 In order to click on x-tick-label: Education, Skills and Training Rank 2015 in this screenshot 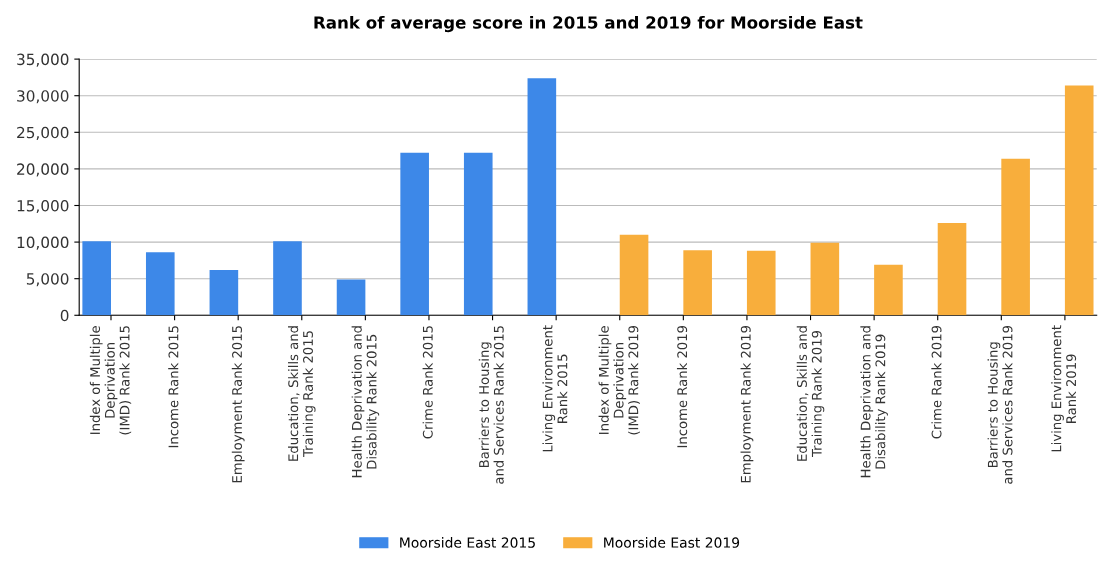, I will do `click(302, 393)`.